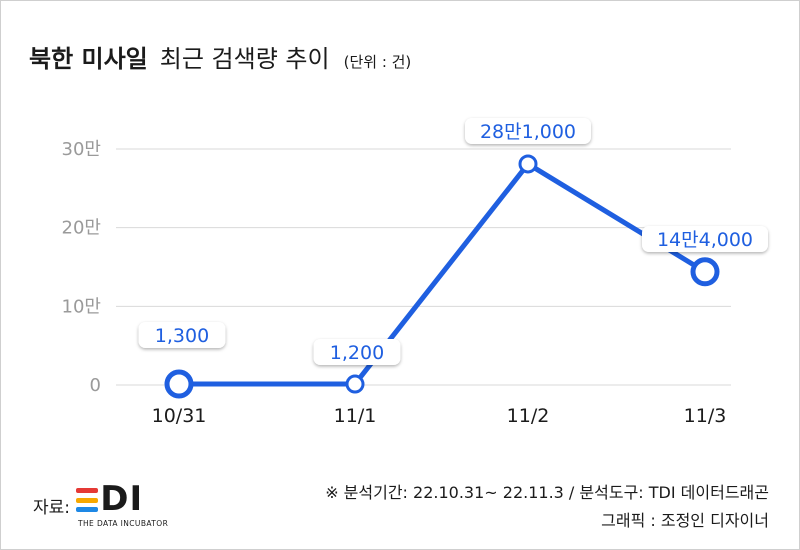 The width and height of the screenshot is (800, 550). I want to click on data-label: 28만1,000, so click(528, 132).